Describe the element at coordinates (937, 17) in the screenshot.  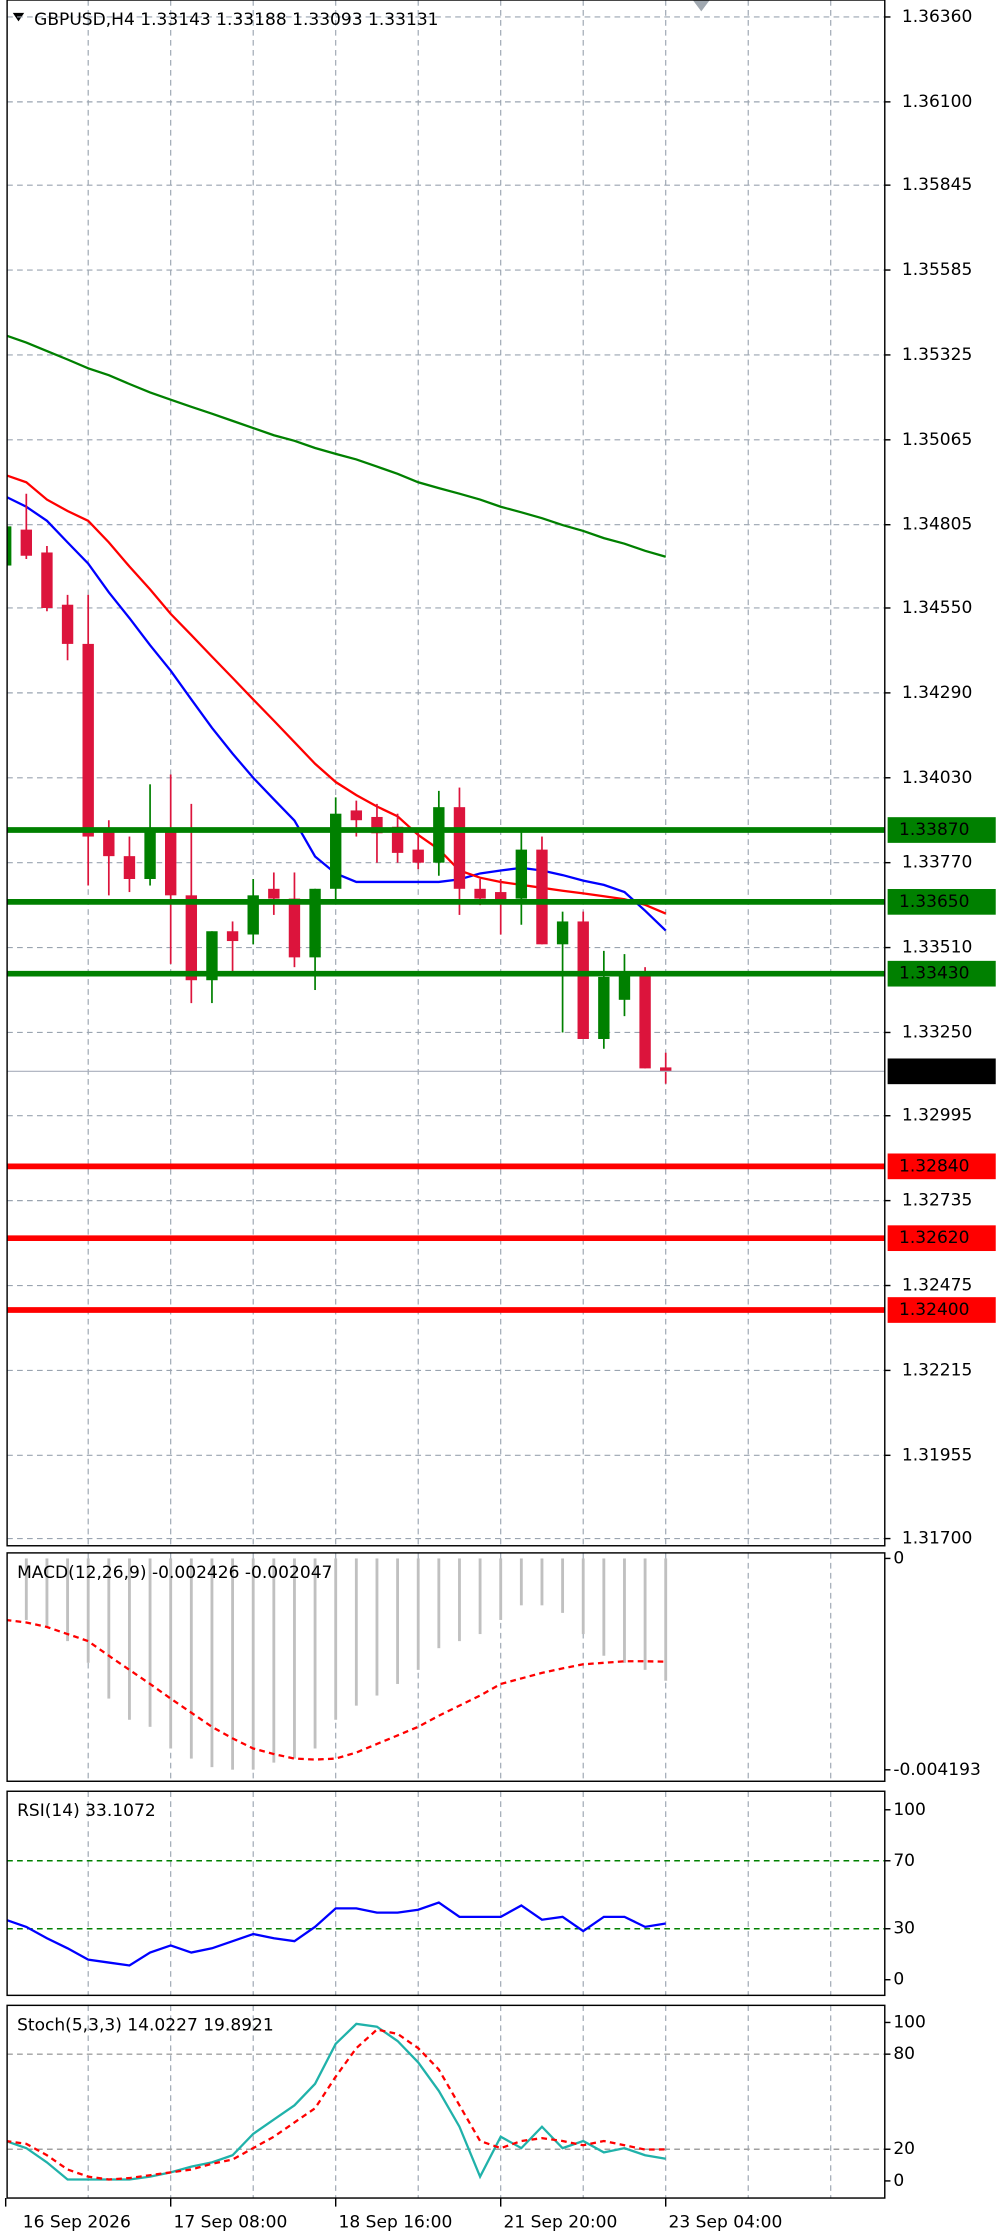
I see `y-tick-label: 1.36360` at that location.